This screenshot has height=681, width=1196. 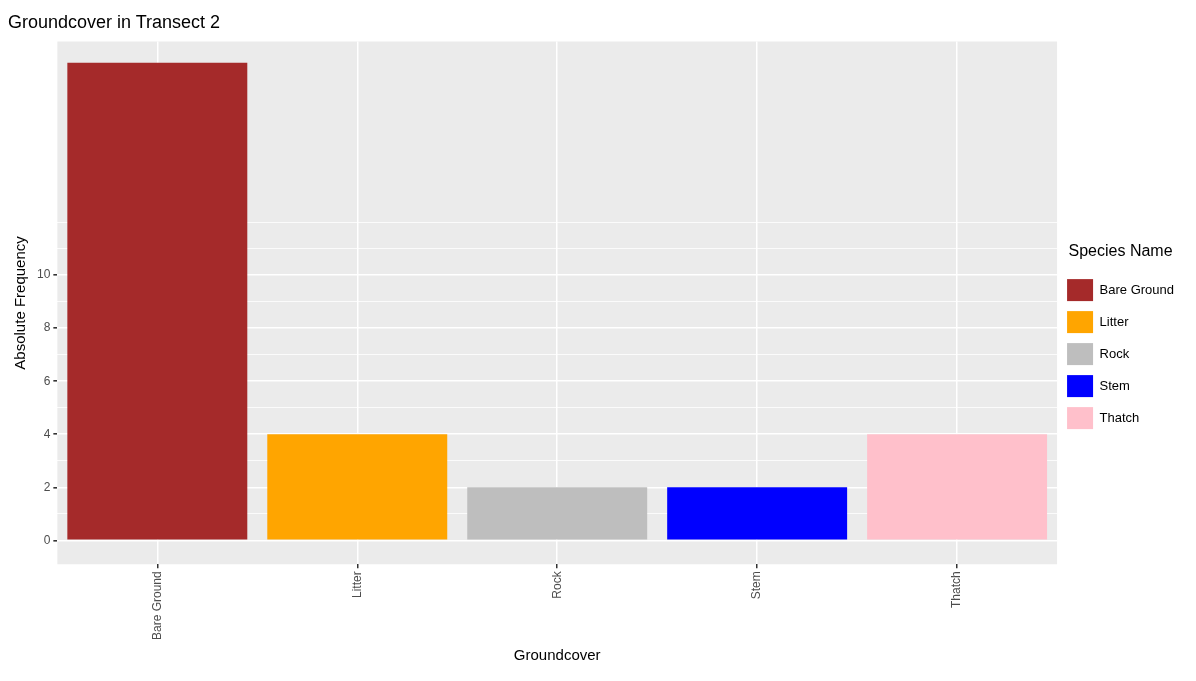 What do you see at coordinates (557, 655) in the screenshot?
I see `x-axis-title: Groundcover` at bounding box center [557, 655].